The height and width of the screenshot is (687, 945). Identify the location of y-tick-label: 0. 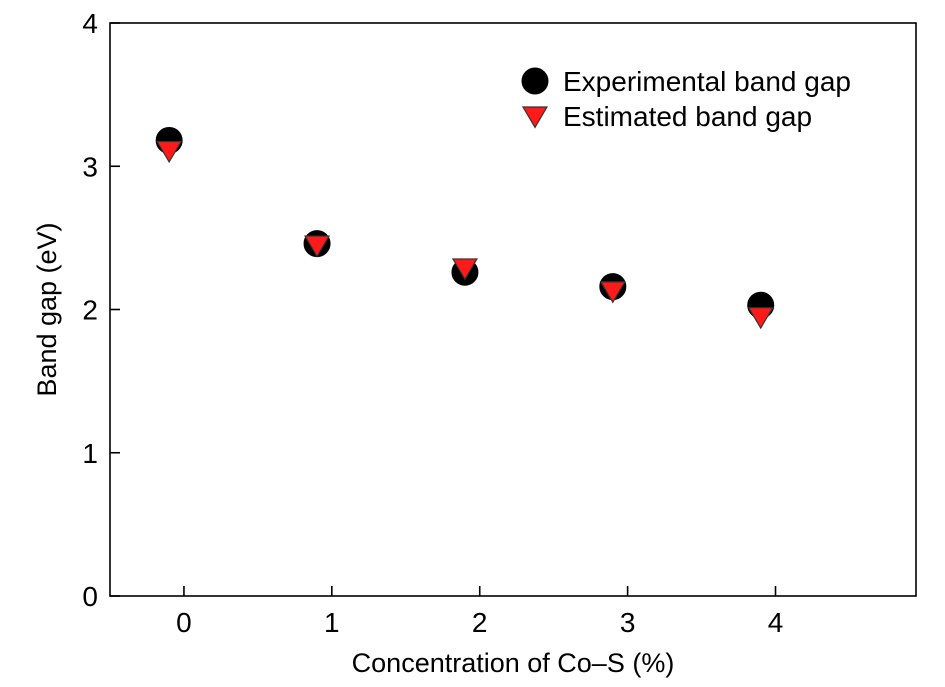
(90, 596).